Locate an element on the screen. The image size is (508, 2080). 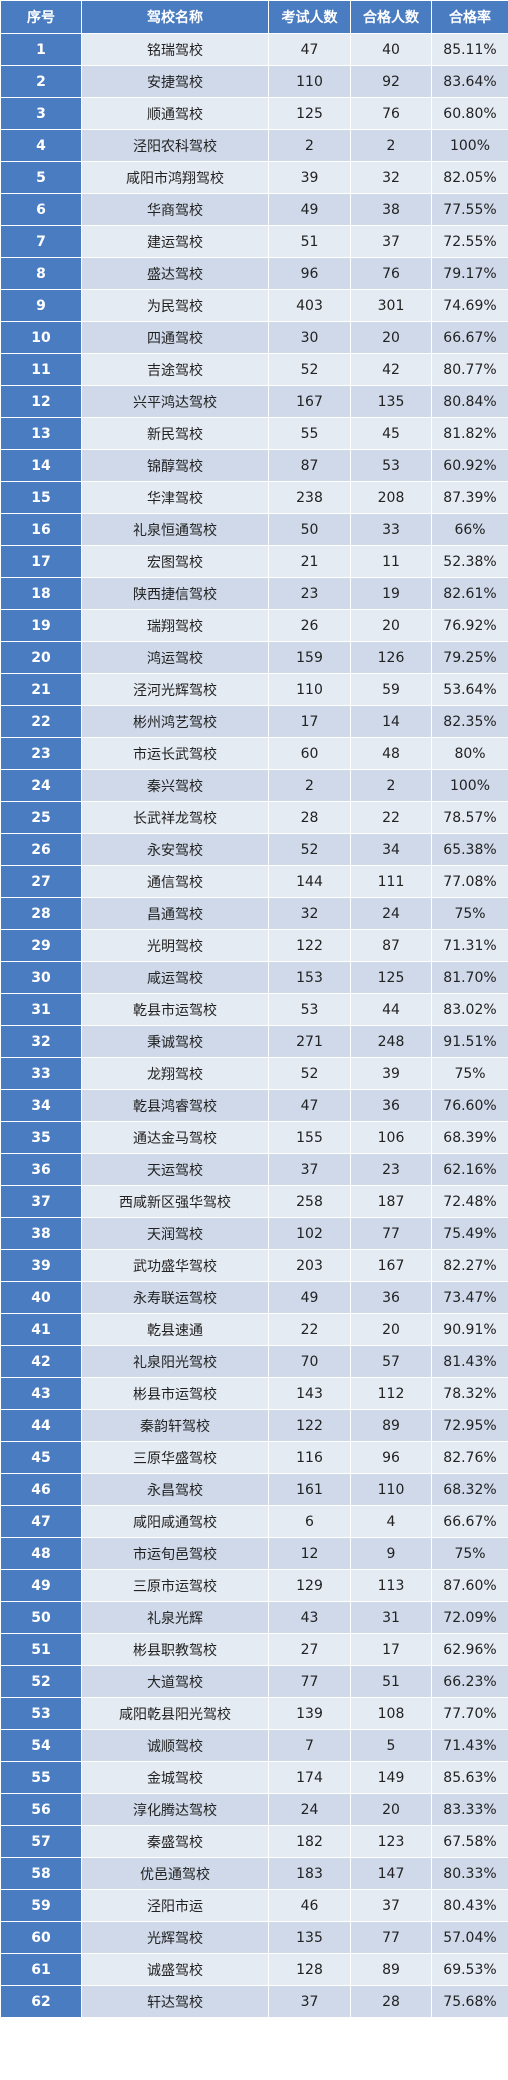
row-index: 62 is located at coordinates (41, 2001).